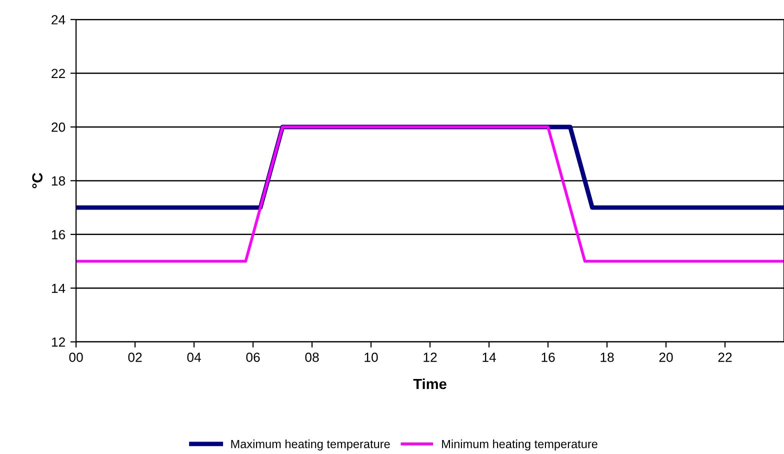  What do you see at coordinates (430, 357) in the screenshot?
I see `x-tick-label: 12` at bounding box center [430, 357].